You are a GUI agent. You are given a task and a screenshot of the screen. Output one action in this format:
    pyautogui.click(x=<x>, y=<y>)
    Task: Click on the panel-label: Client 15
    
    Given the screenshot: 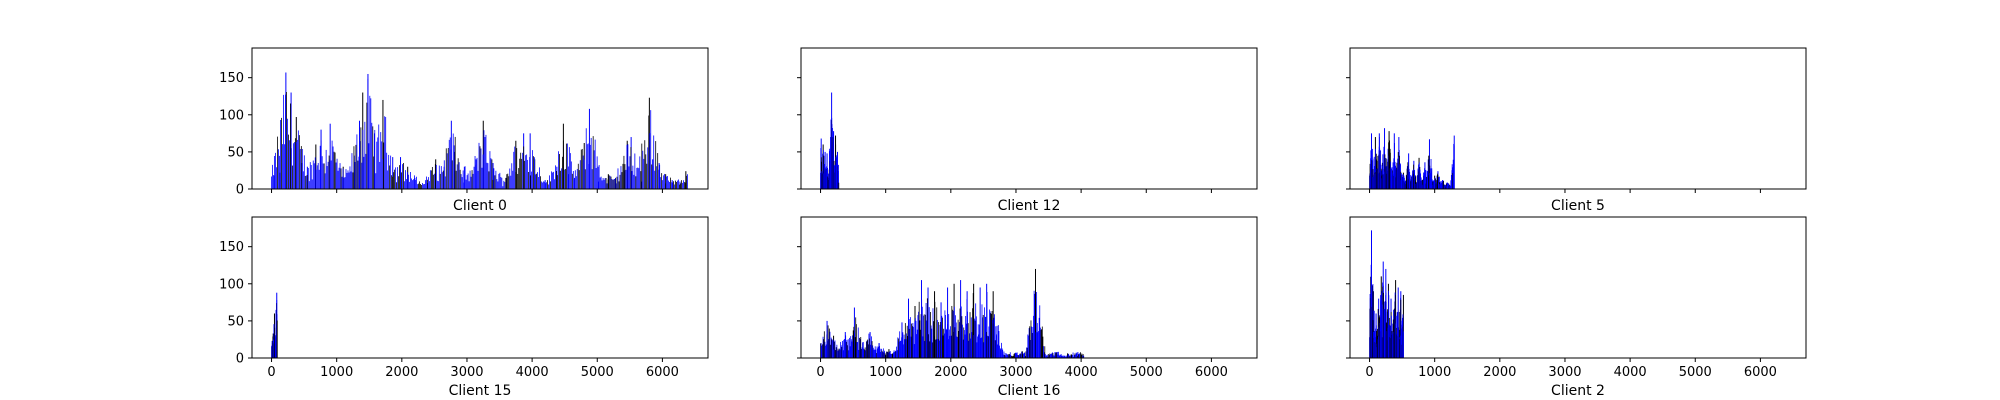 What is the action you would take?
    pyautogui.click(x=480, y=391)
    